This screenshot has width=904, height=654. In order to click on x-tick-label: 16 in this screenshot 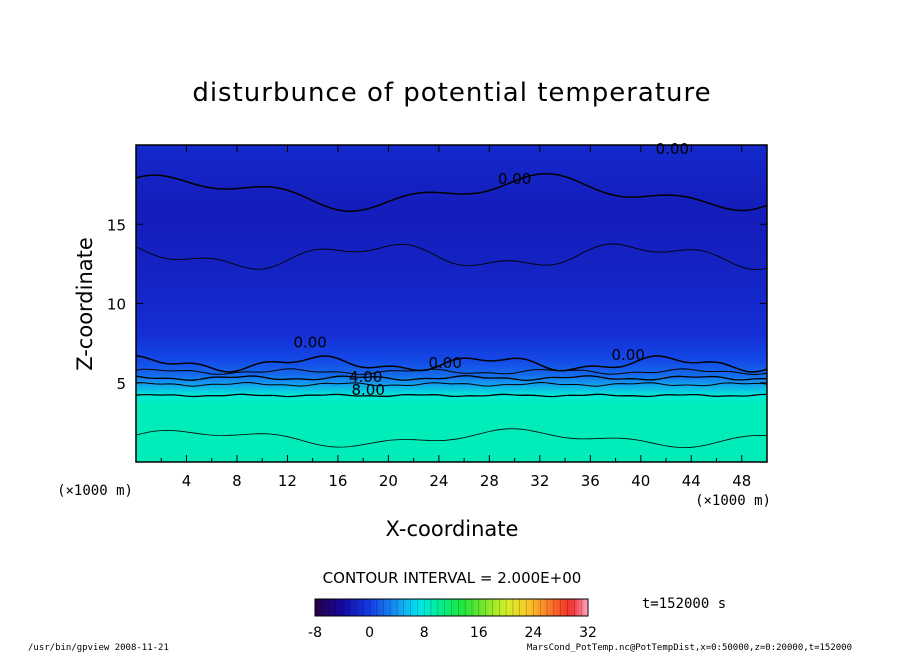, I will do `click(337, 481)`.